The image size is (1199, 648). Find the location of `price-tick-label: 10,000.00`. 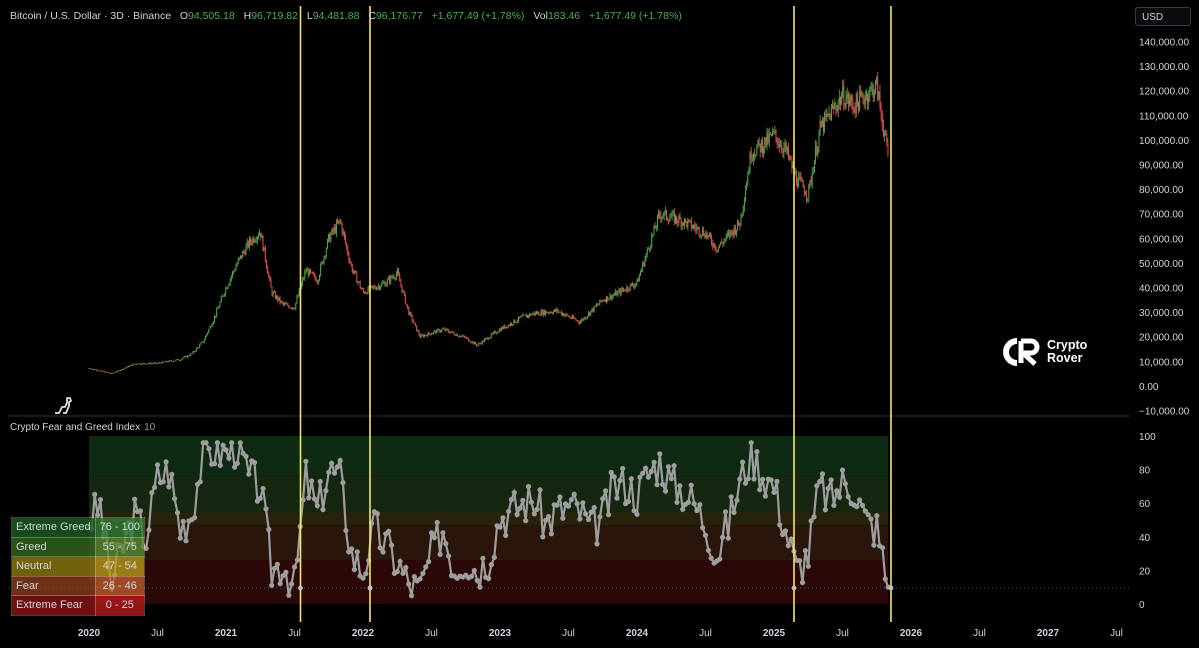

price-tick-label: 10,000.00 is located at coordinates (1161, 362).